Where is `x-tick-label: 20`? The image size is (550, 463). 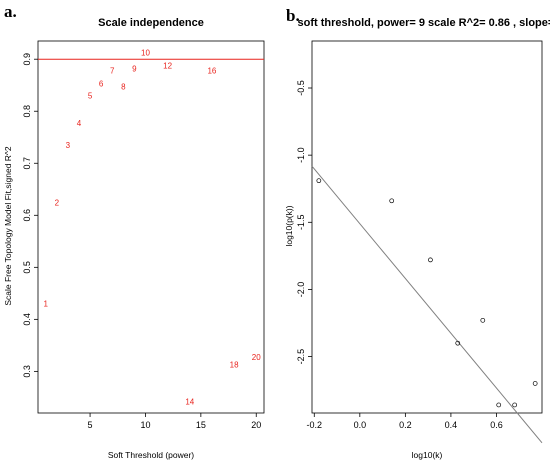 x-tick-label: 20 is located at coordinates (256, 425).